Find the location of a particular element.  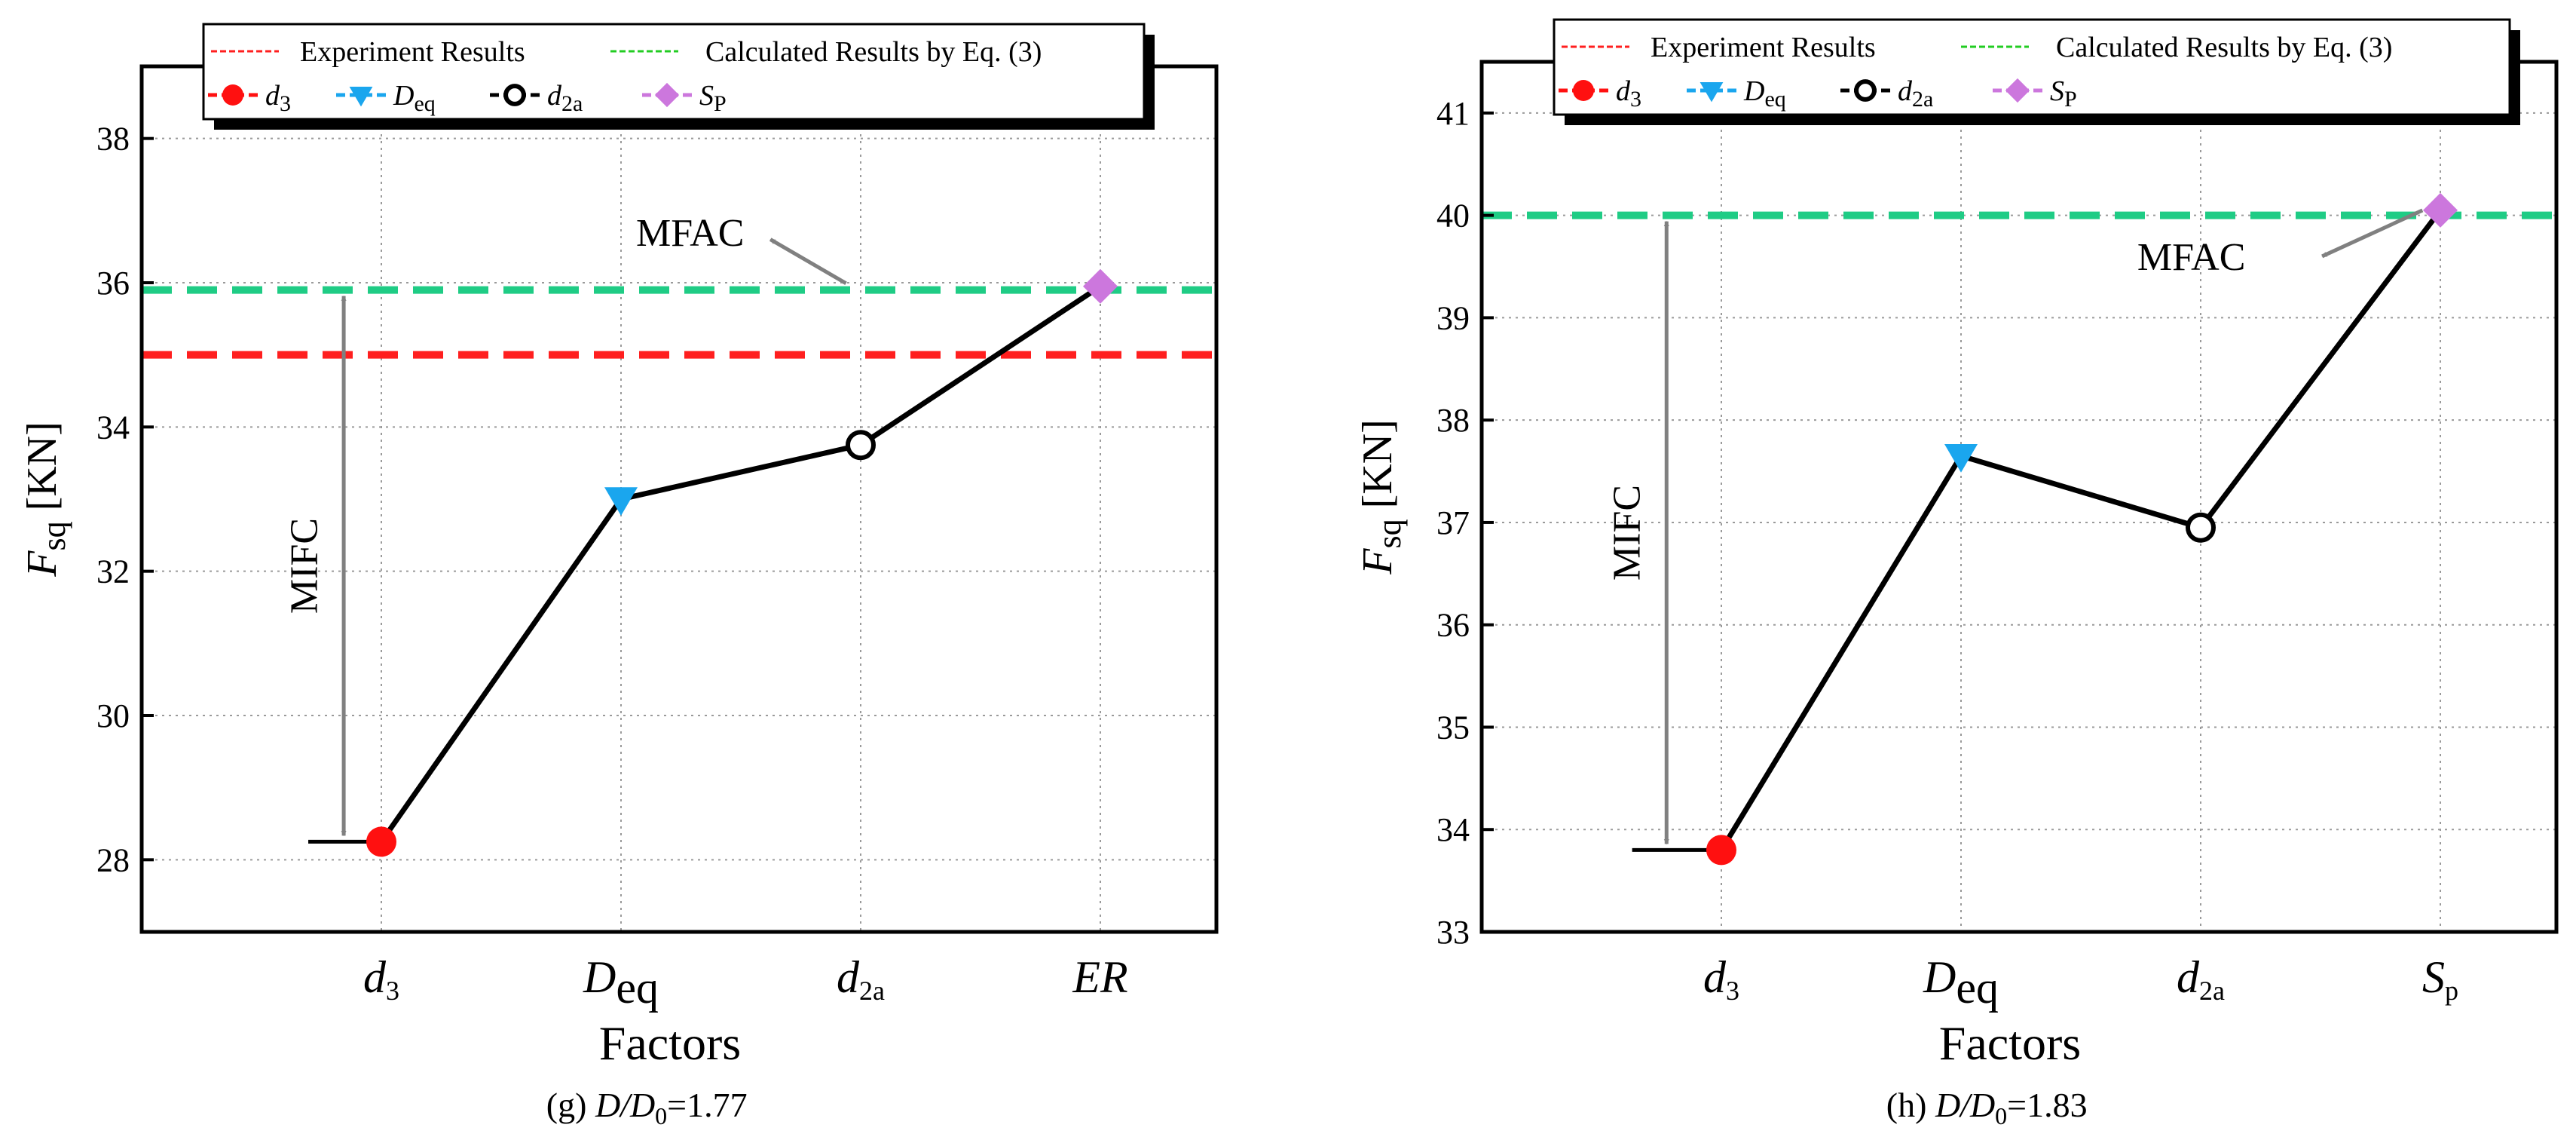

figure-caption: (g) D/D0=1.77 is located at coordinates (647, 1107).